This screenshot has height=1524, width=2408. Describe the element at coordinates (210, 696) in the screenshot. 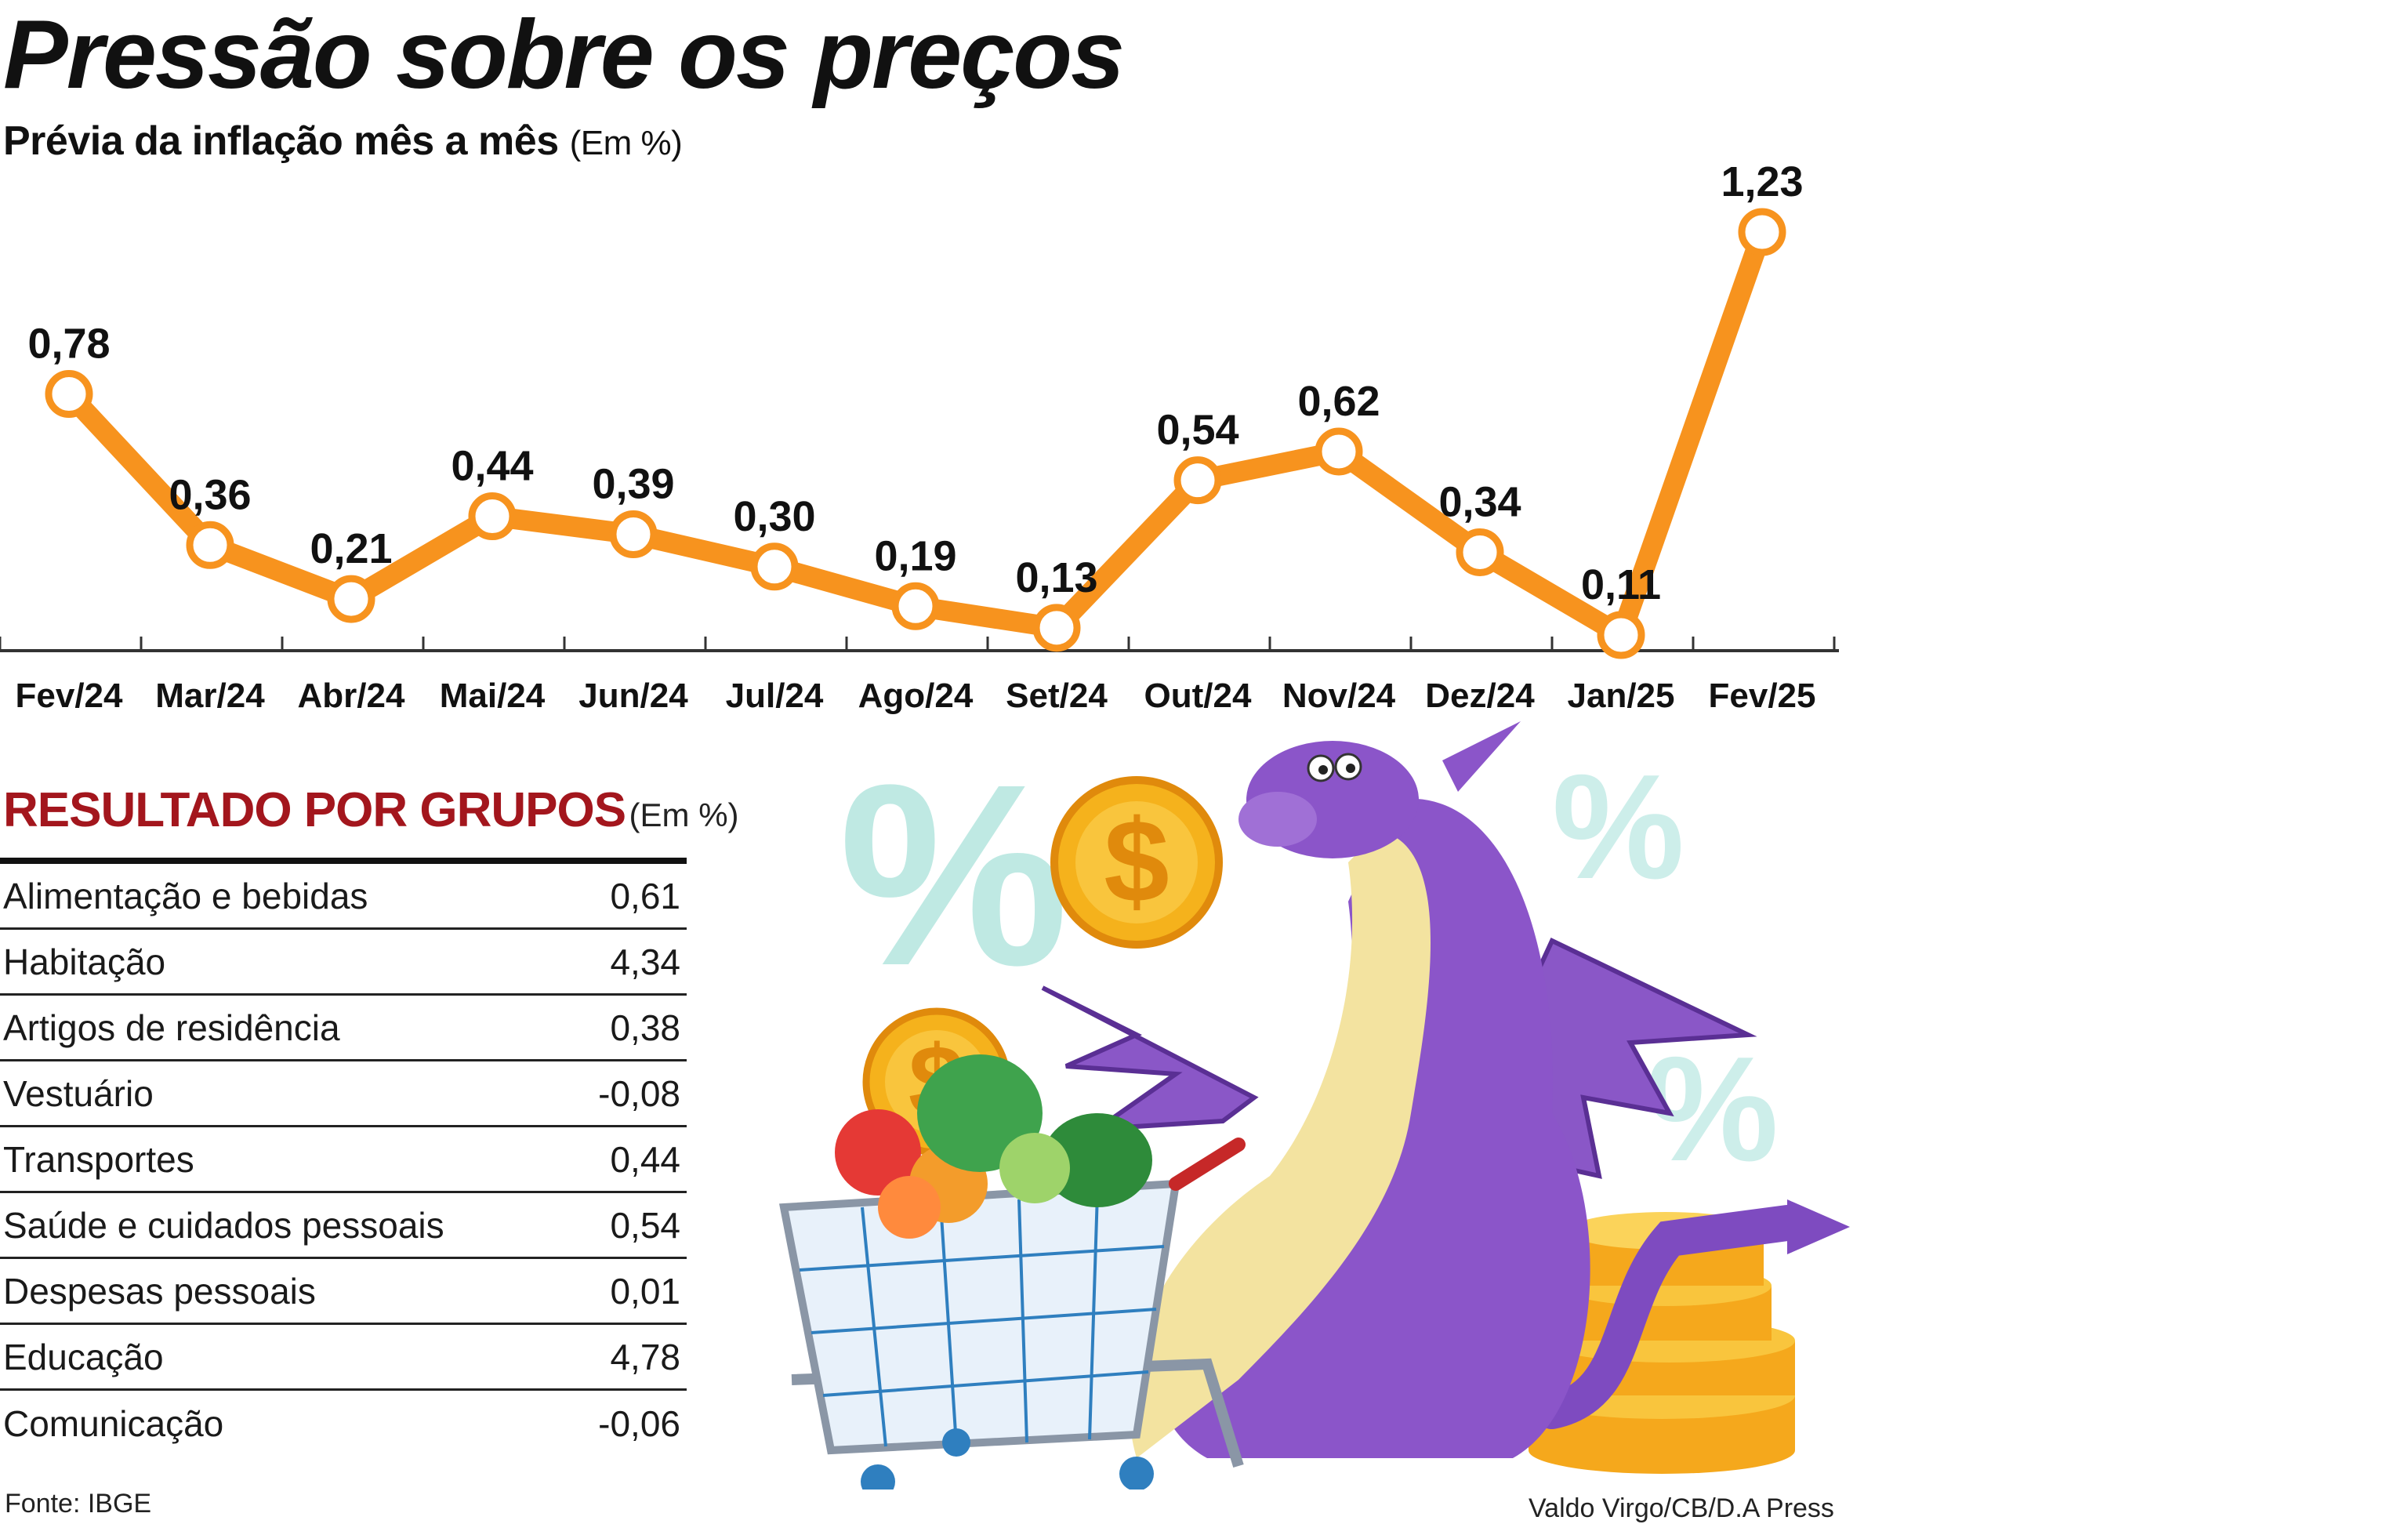

I see `x-tick-label: Mar/24` at that location.